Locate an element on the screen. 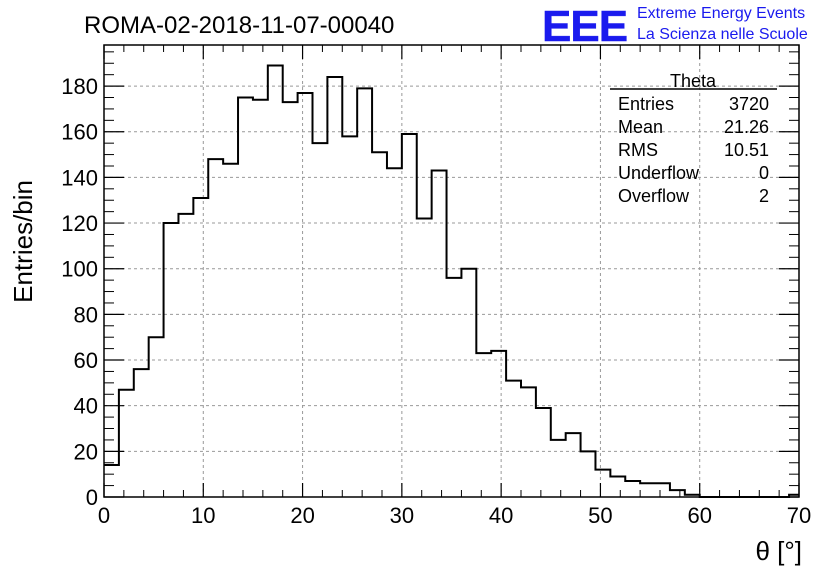 The image size is (836, 572). x-tick-labels: 0 10 20 30 40 50 60 70 is located at coordinates (454, 515).